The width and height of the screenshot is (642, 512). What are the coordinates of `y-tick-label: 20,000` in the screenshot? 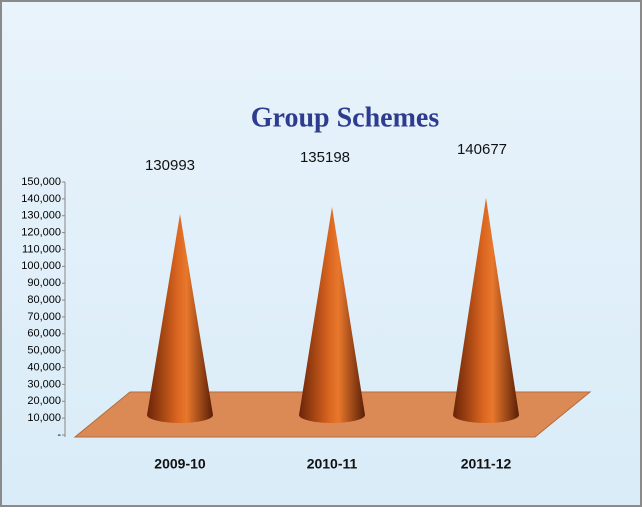 It's located at (44, 401).